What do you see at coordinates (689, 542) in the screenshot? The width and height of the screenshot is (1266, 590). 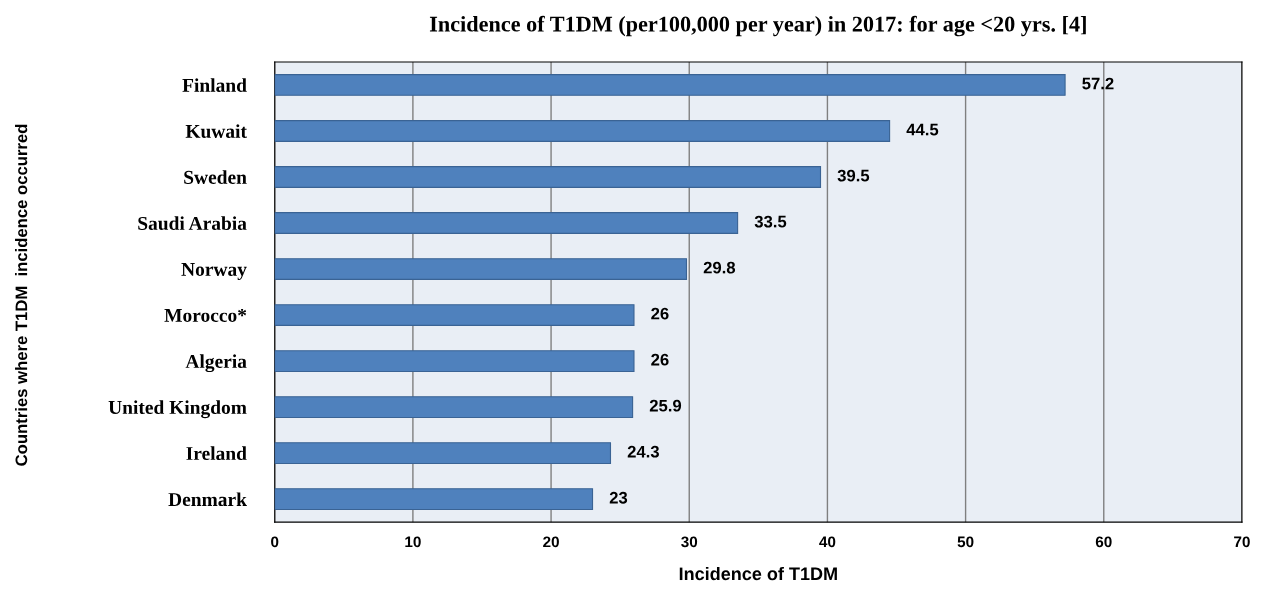 I see `x-tick-label: 30` at bounding box center [689, 542].